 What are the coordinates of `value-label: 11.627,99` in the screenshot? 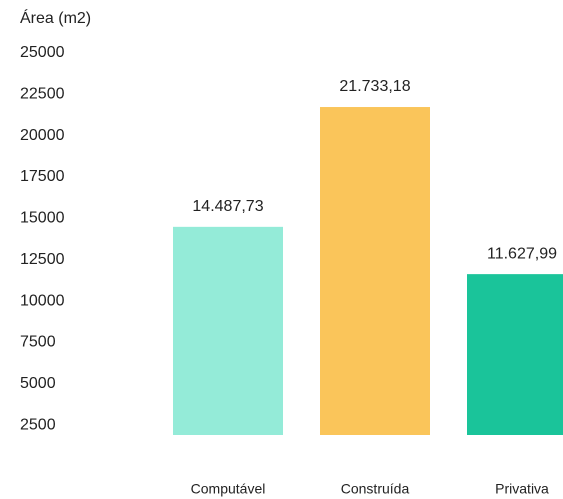 It's located at (522, 253).